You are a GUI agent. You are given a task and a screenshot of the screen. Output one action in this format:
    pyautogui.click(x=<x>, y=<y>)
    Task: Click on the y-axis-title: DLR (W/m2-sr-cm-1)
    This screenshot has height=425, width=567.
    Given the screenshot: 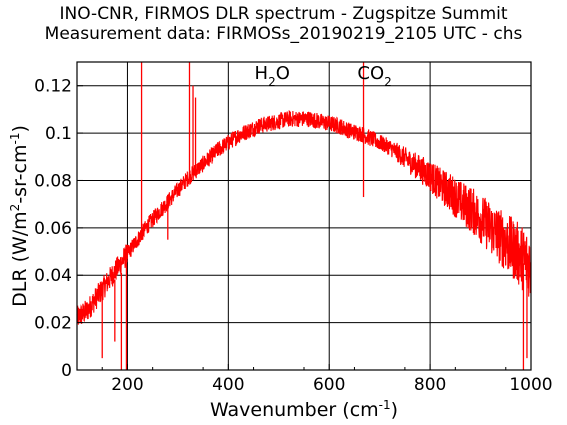 What is the action you would take?
    pyautogui.click(x=19, y=216)
    